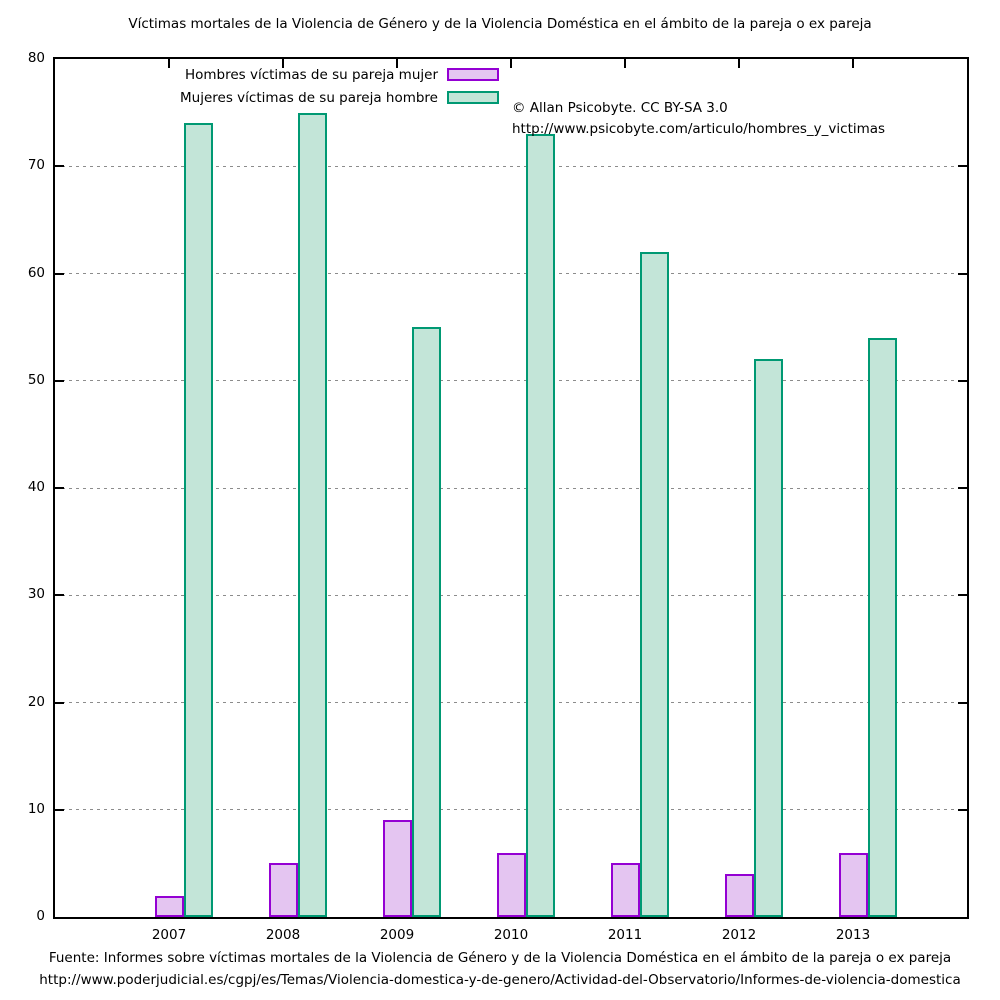 The width and height of the screenshot is (1000, 1000). Describe the element at coordinates (739, 935) in the screenshot. I see `x-tick-label-2012: 2012` at that location.